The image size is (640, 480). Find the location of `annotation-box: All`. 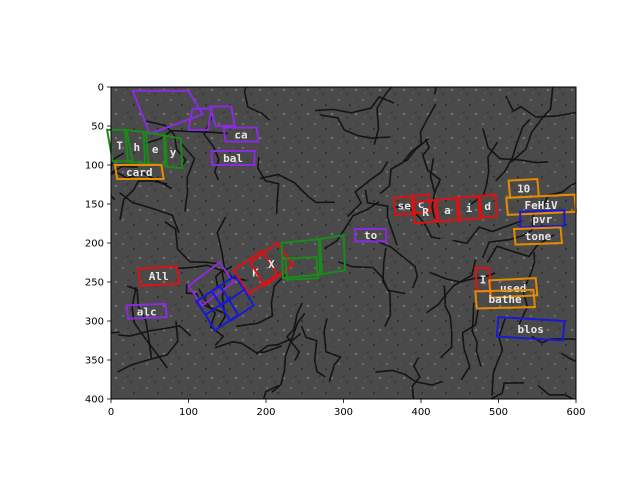

annotation-box: All is located at coordinates (158, 276).